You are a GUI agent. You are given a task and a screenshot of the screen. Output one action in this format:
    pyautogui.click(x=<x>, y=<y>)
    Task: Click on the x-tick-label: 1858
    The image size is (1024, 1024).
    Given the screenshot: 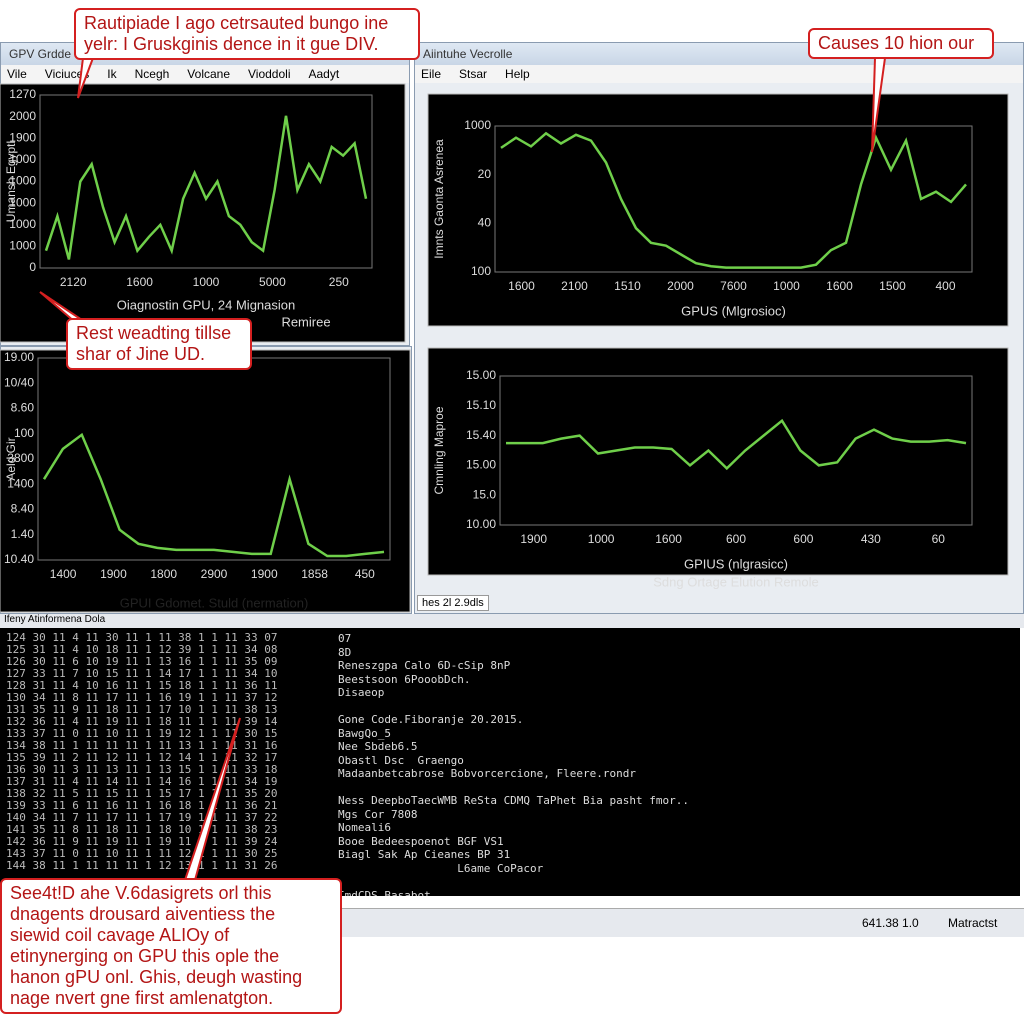 What is the action you would take?
    pyautogui.click(x=314, y=574)
    